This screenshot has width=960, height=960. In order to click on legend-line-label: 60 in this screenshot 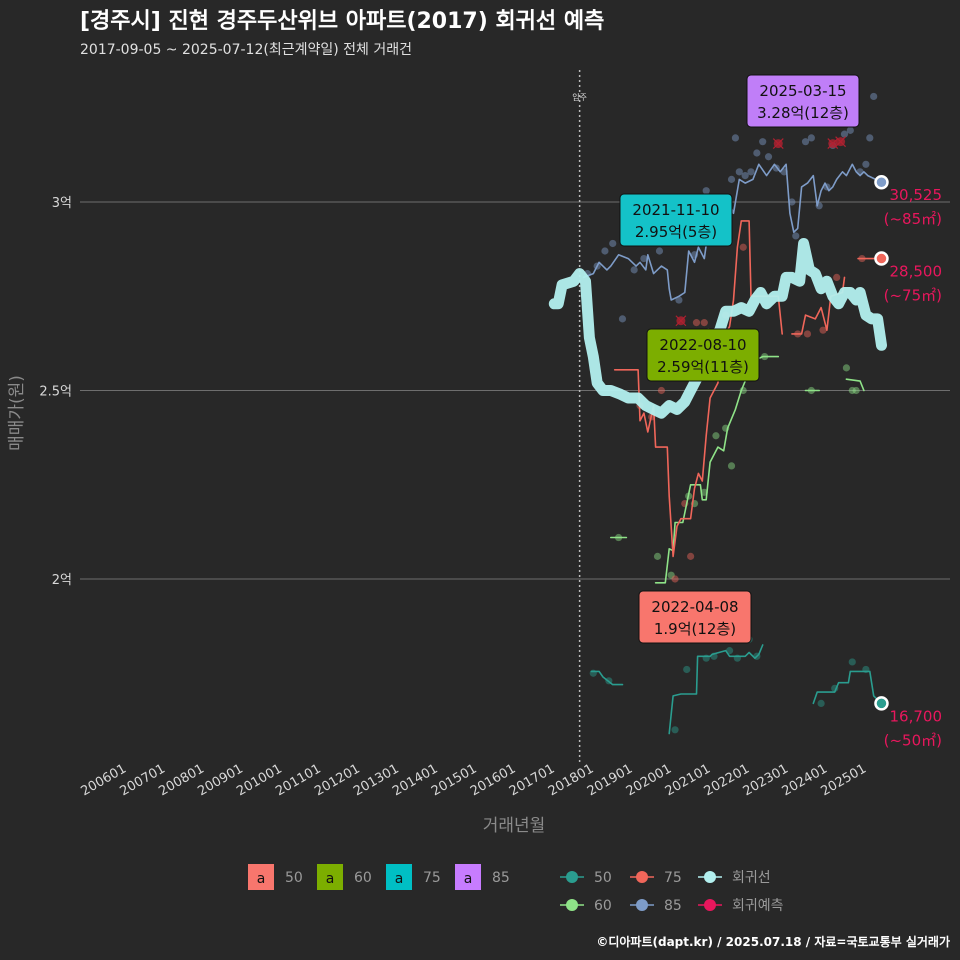, I will do `click(603, 906)`.